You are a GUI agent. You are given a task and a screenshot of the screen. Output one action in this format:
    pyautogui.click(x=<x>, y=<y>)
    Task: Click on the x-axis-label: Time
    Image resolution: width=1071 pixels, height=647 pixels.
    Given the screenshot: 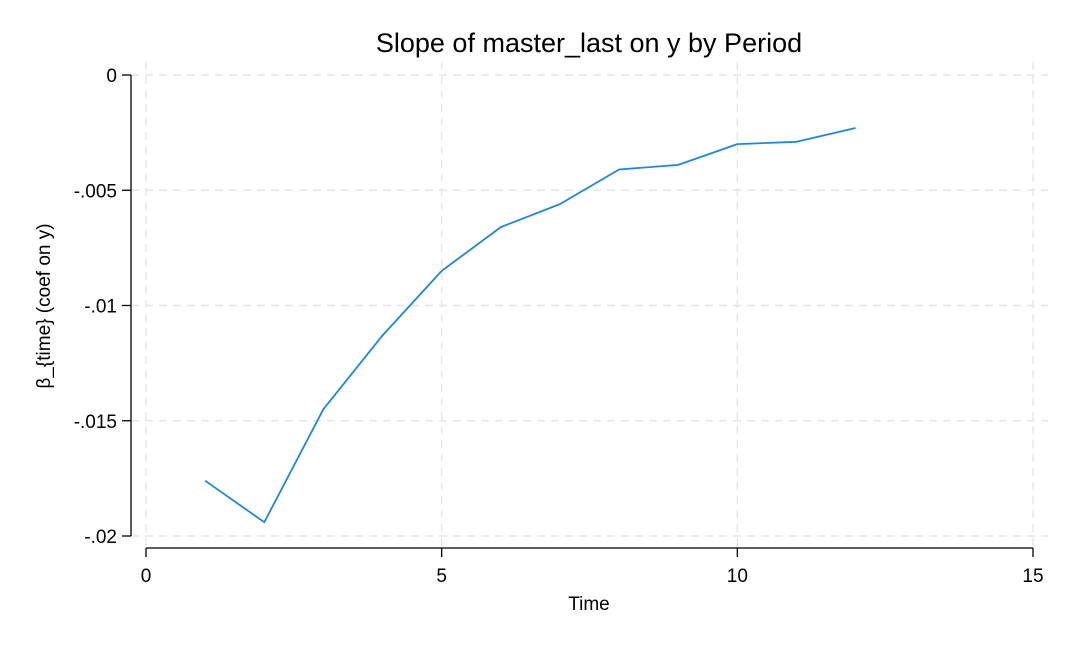 What is the action you would take?
    pyautogui.click(x=589, y=604)
    